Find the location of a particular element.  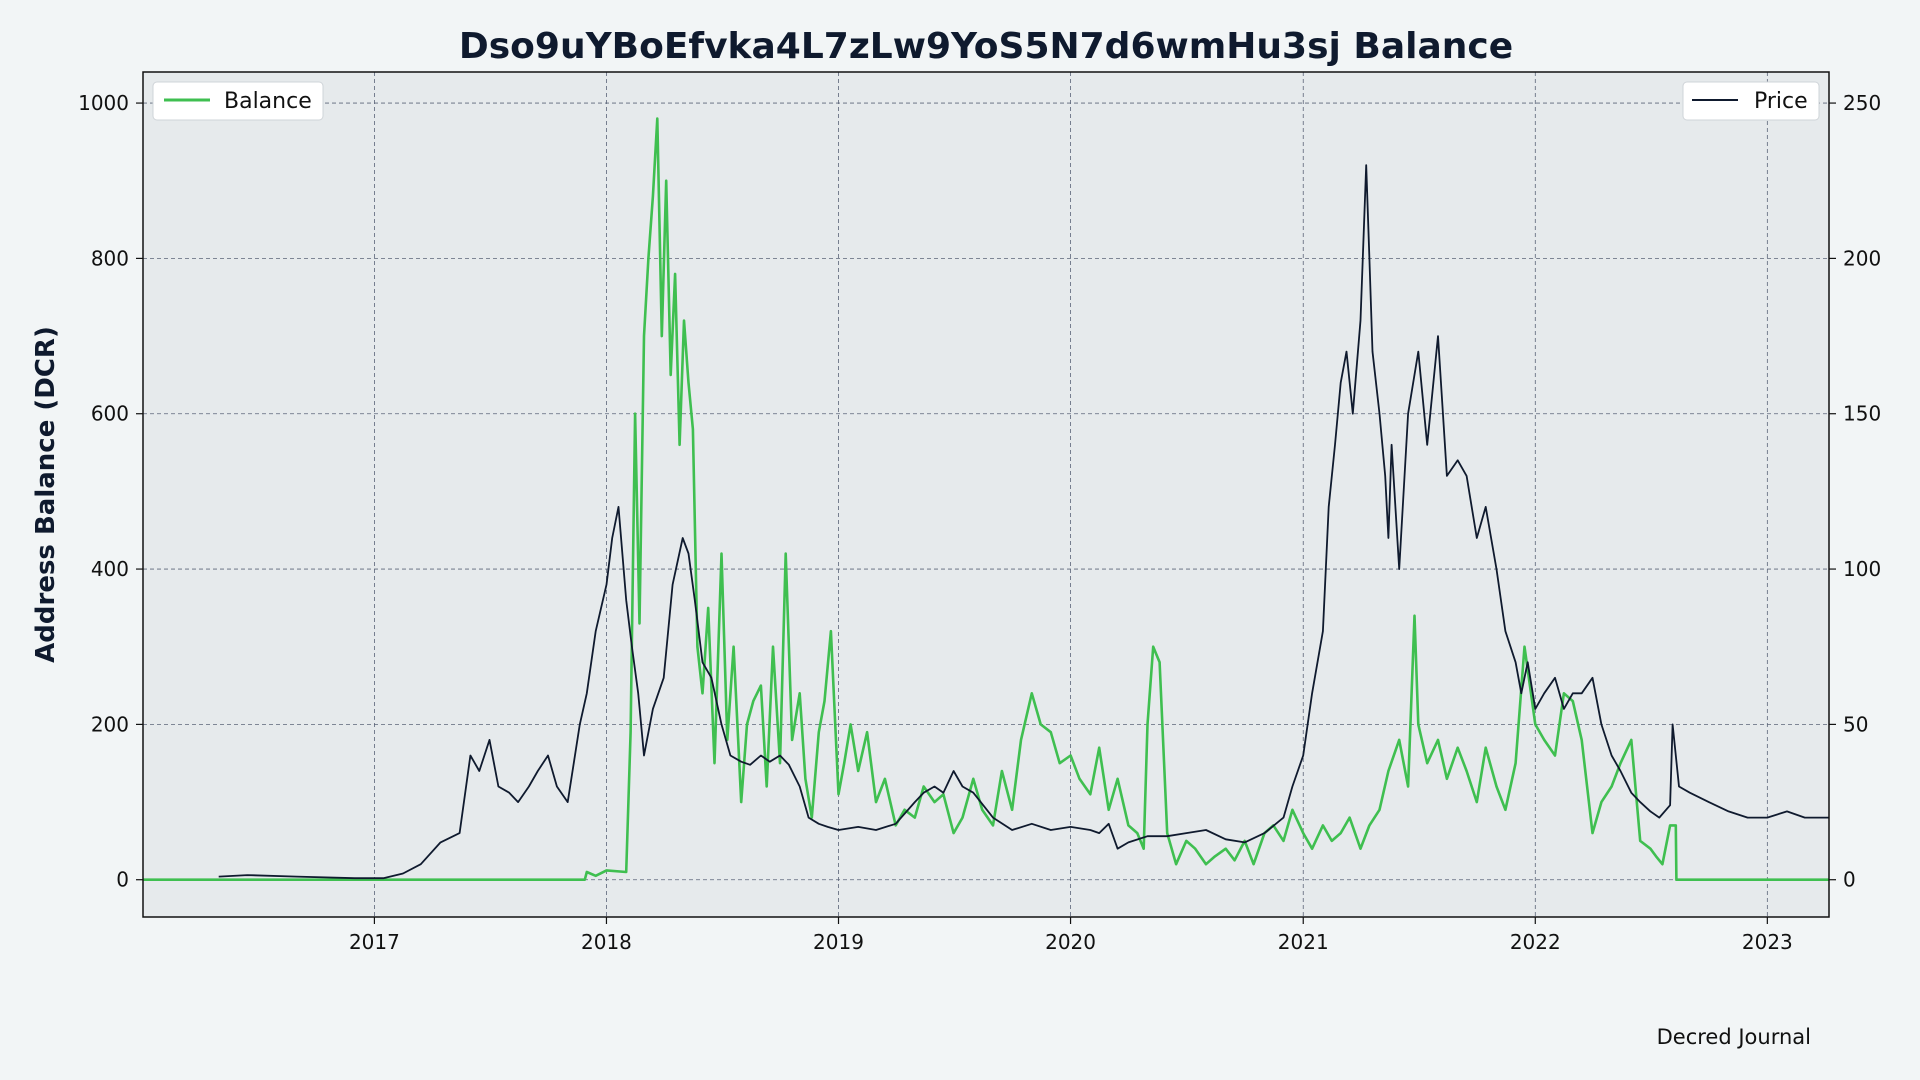

tick-label-x-2018: 2018 is located at coordinates (606, 942).